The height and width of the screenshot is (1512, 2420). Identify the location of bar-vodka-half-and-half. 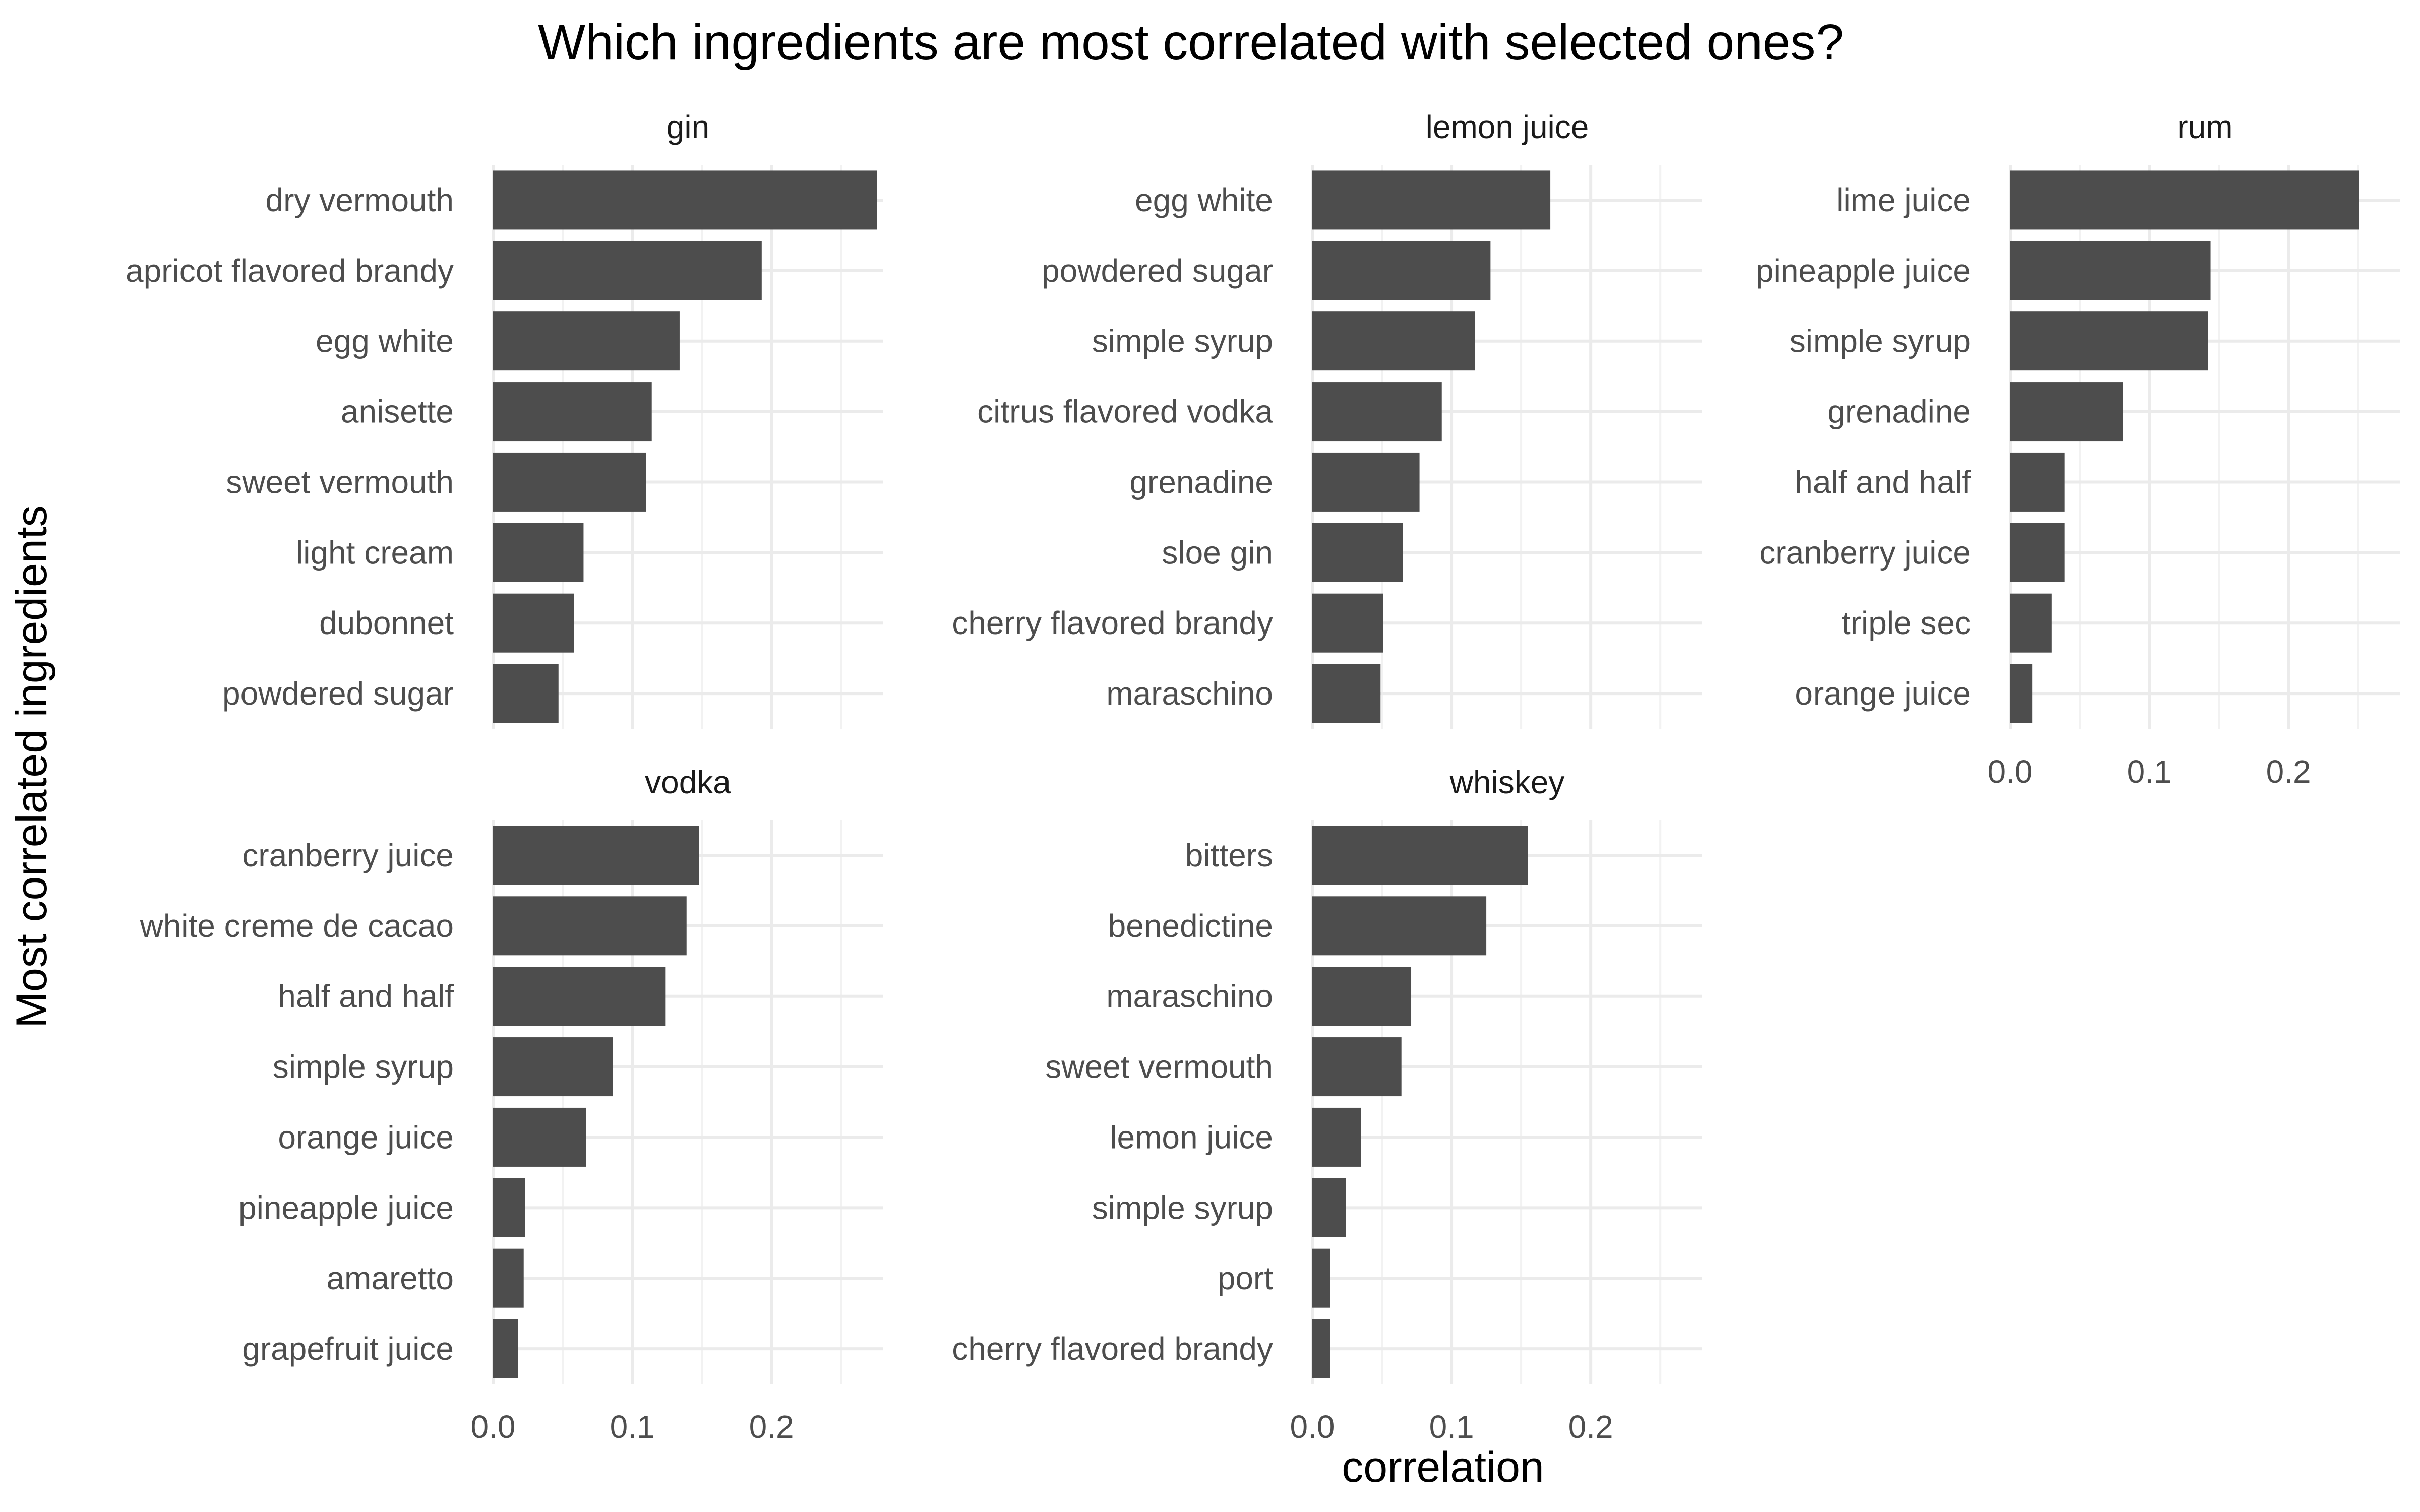
(579, 996).